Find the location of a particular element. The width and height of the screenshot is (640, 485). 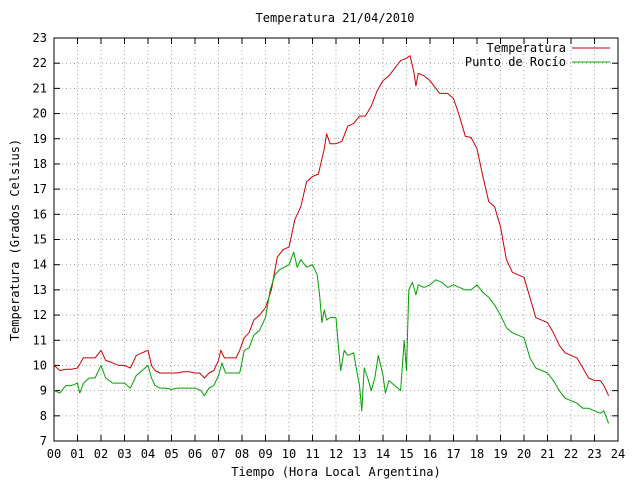

y-tick-label: 19 is located at coordinates (40, 139).